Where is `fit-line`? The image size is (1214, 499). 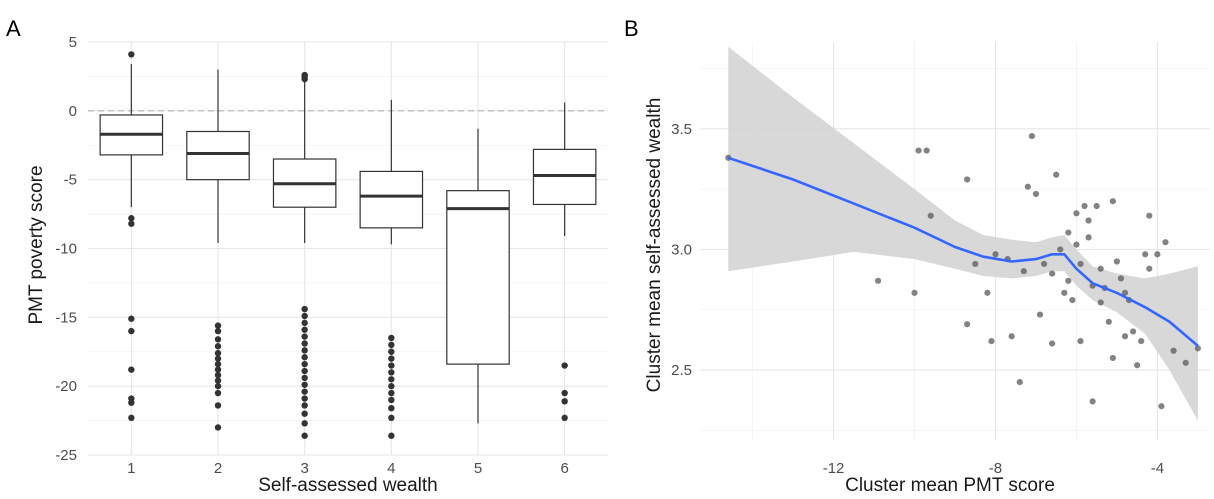
fit-line is located at coordinates (963, 251).